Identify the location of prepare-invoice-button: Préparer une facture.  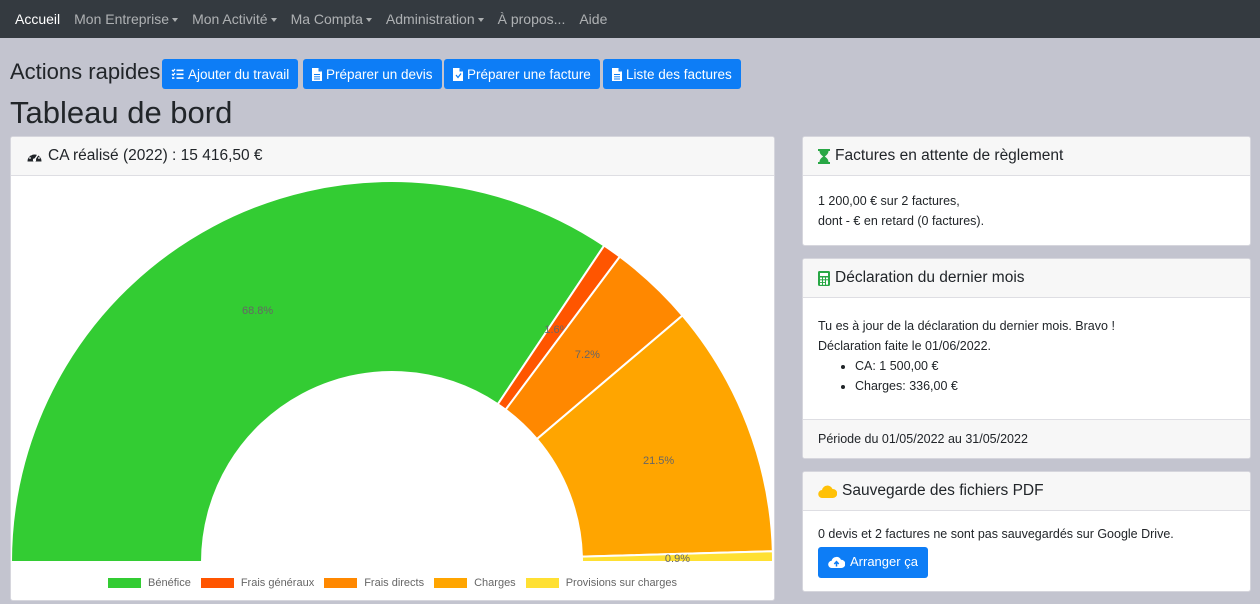
(522, 74).